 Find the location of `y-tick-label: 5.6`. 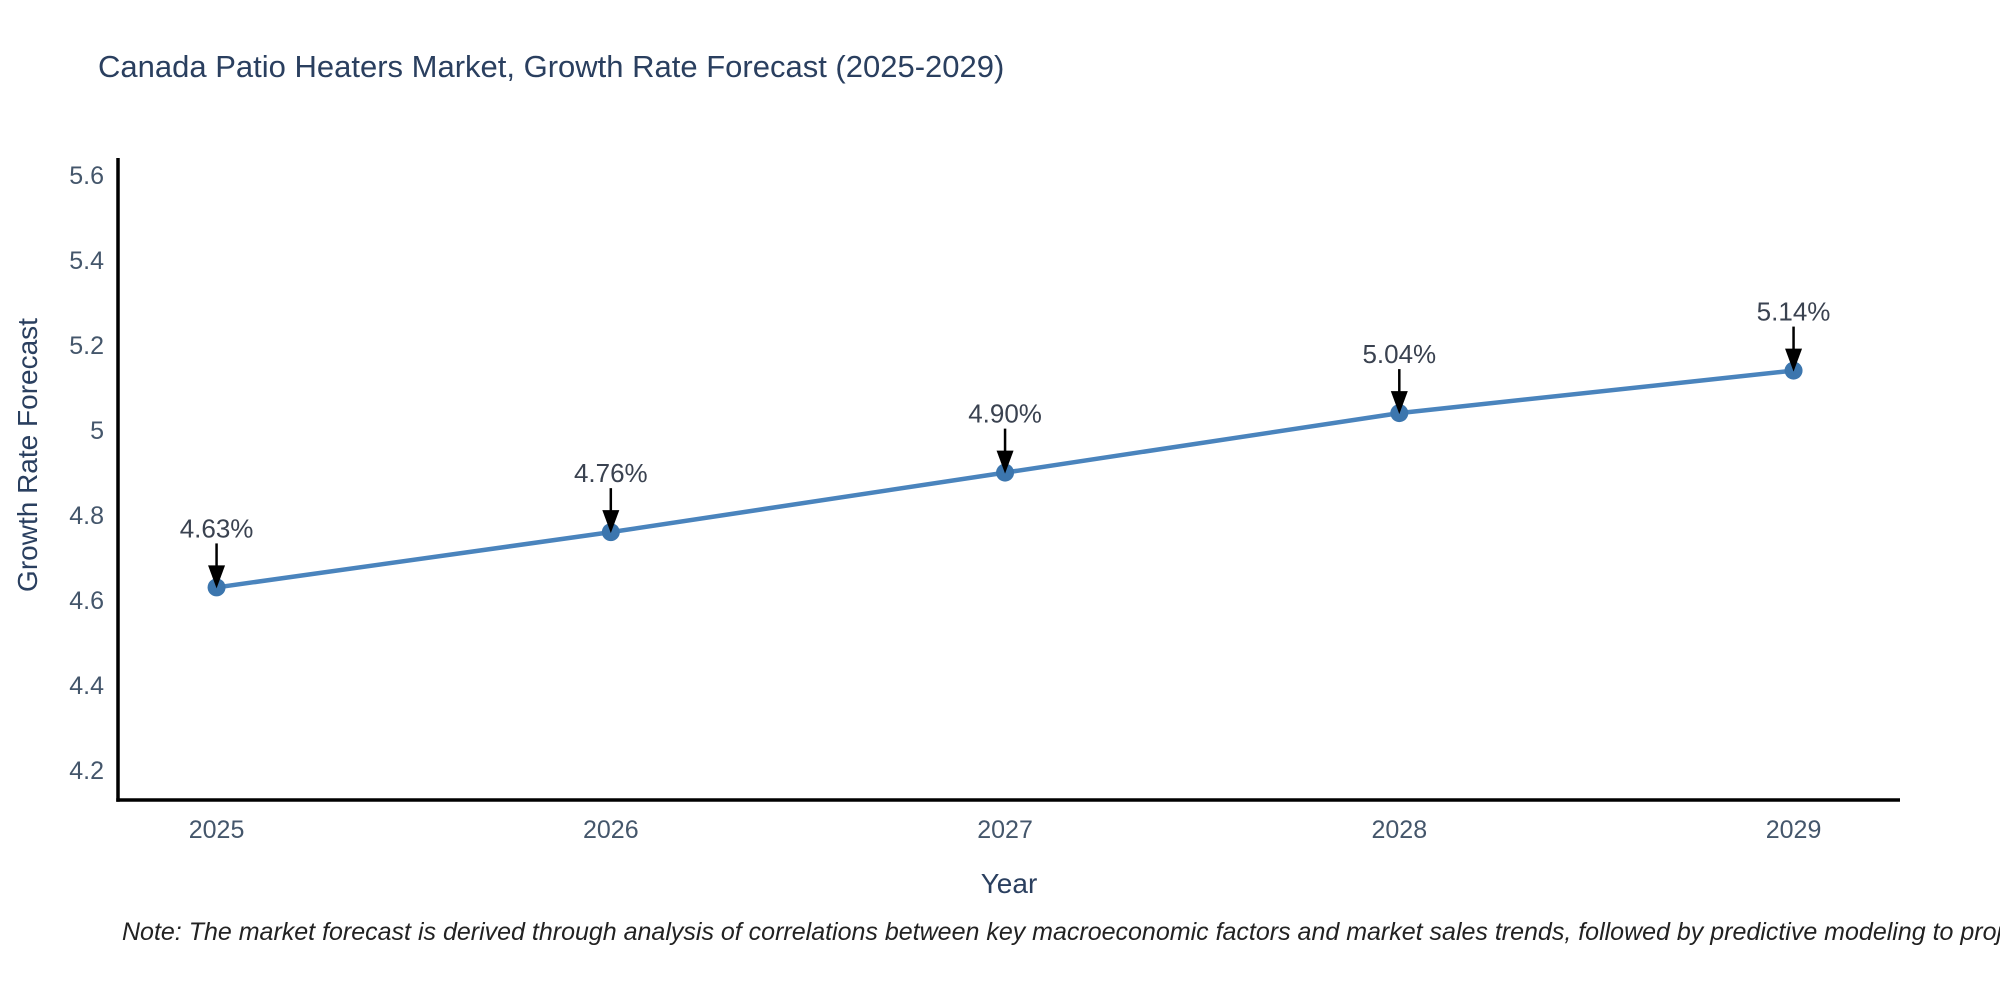

y-tick-label: 5.6 is located at coordinates (86, 176).